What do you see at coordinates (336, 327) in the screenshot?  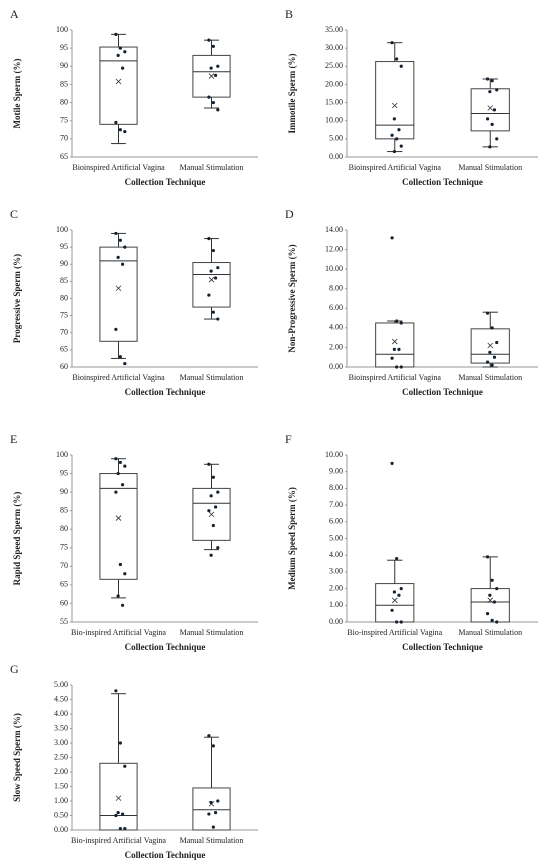 I see `y-tick-label: 4.00` at bounding box center [336, 327].